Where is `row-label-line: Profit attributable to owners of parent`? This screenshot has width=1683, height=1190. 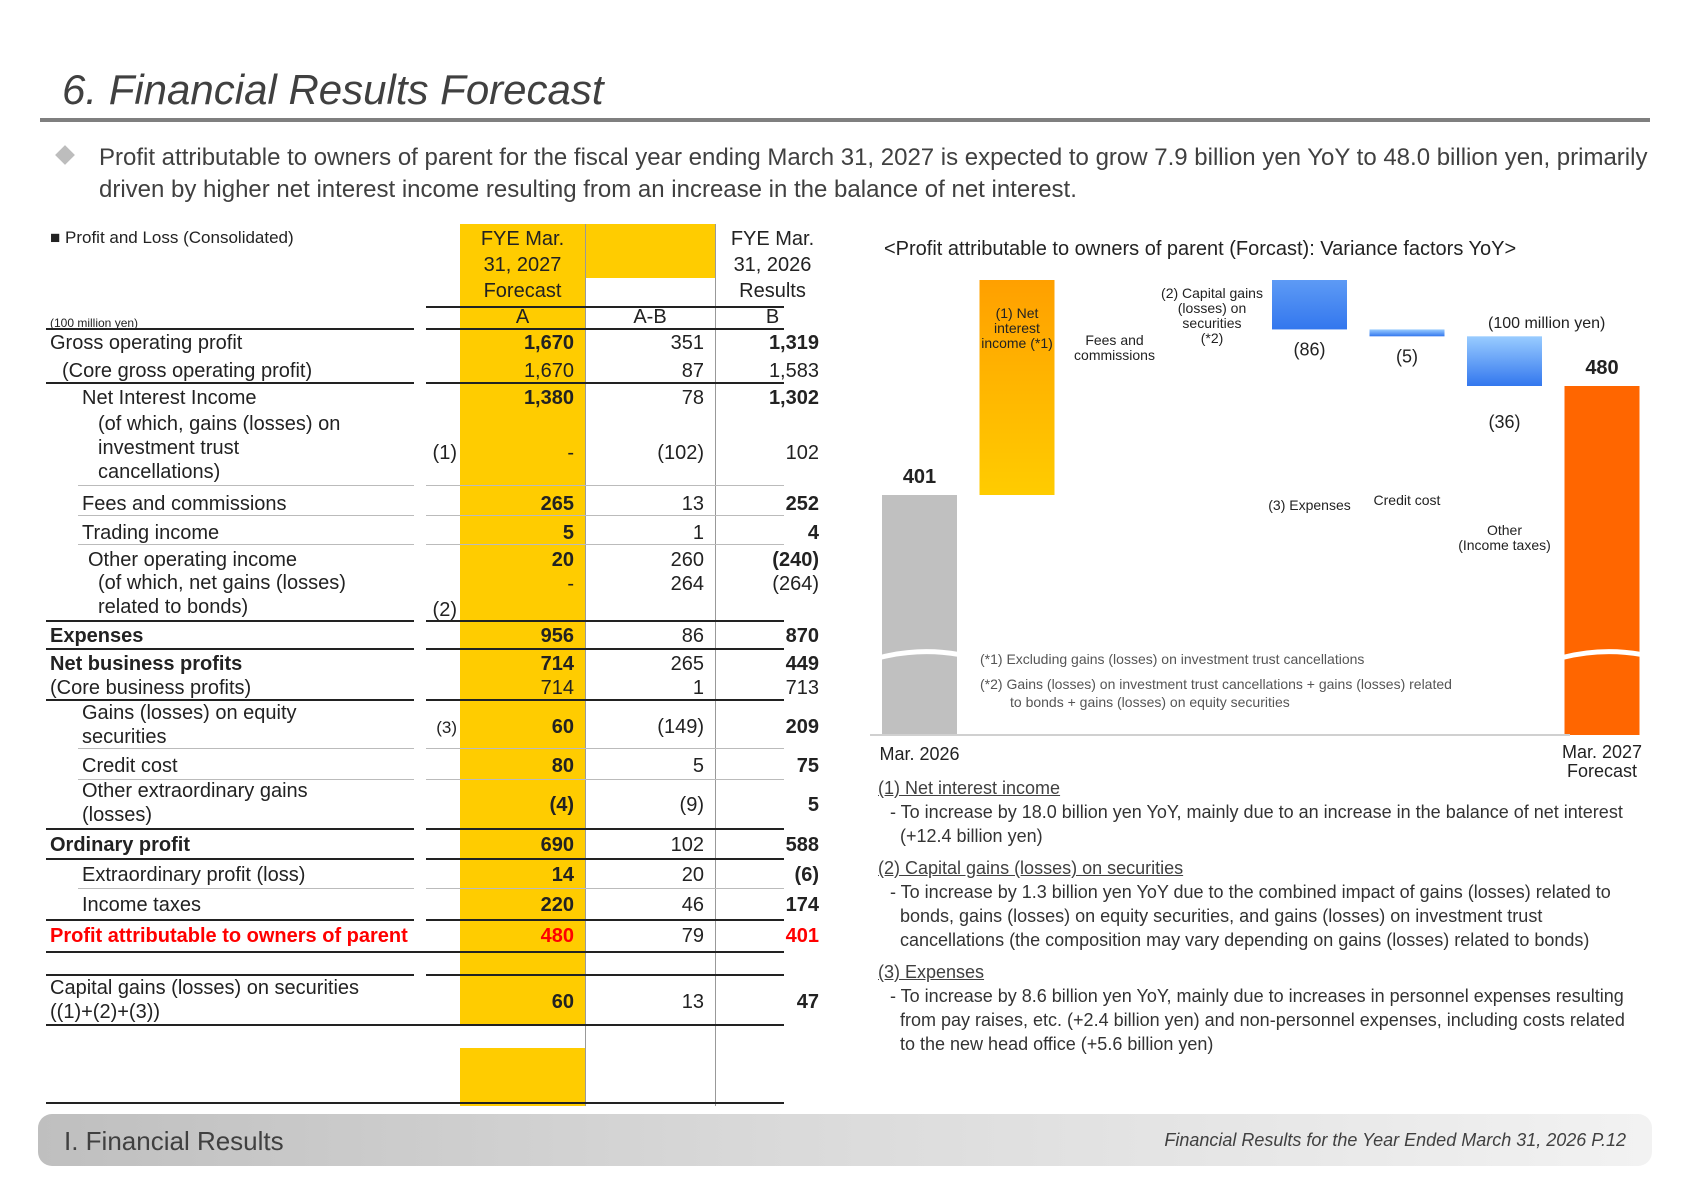
row-label-line: Profit attributable to owners of parent is located at coordinates (229, 936).